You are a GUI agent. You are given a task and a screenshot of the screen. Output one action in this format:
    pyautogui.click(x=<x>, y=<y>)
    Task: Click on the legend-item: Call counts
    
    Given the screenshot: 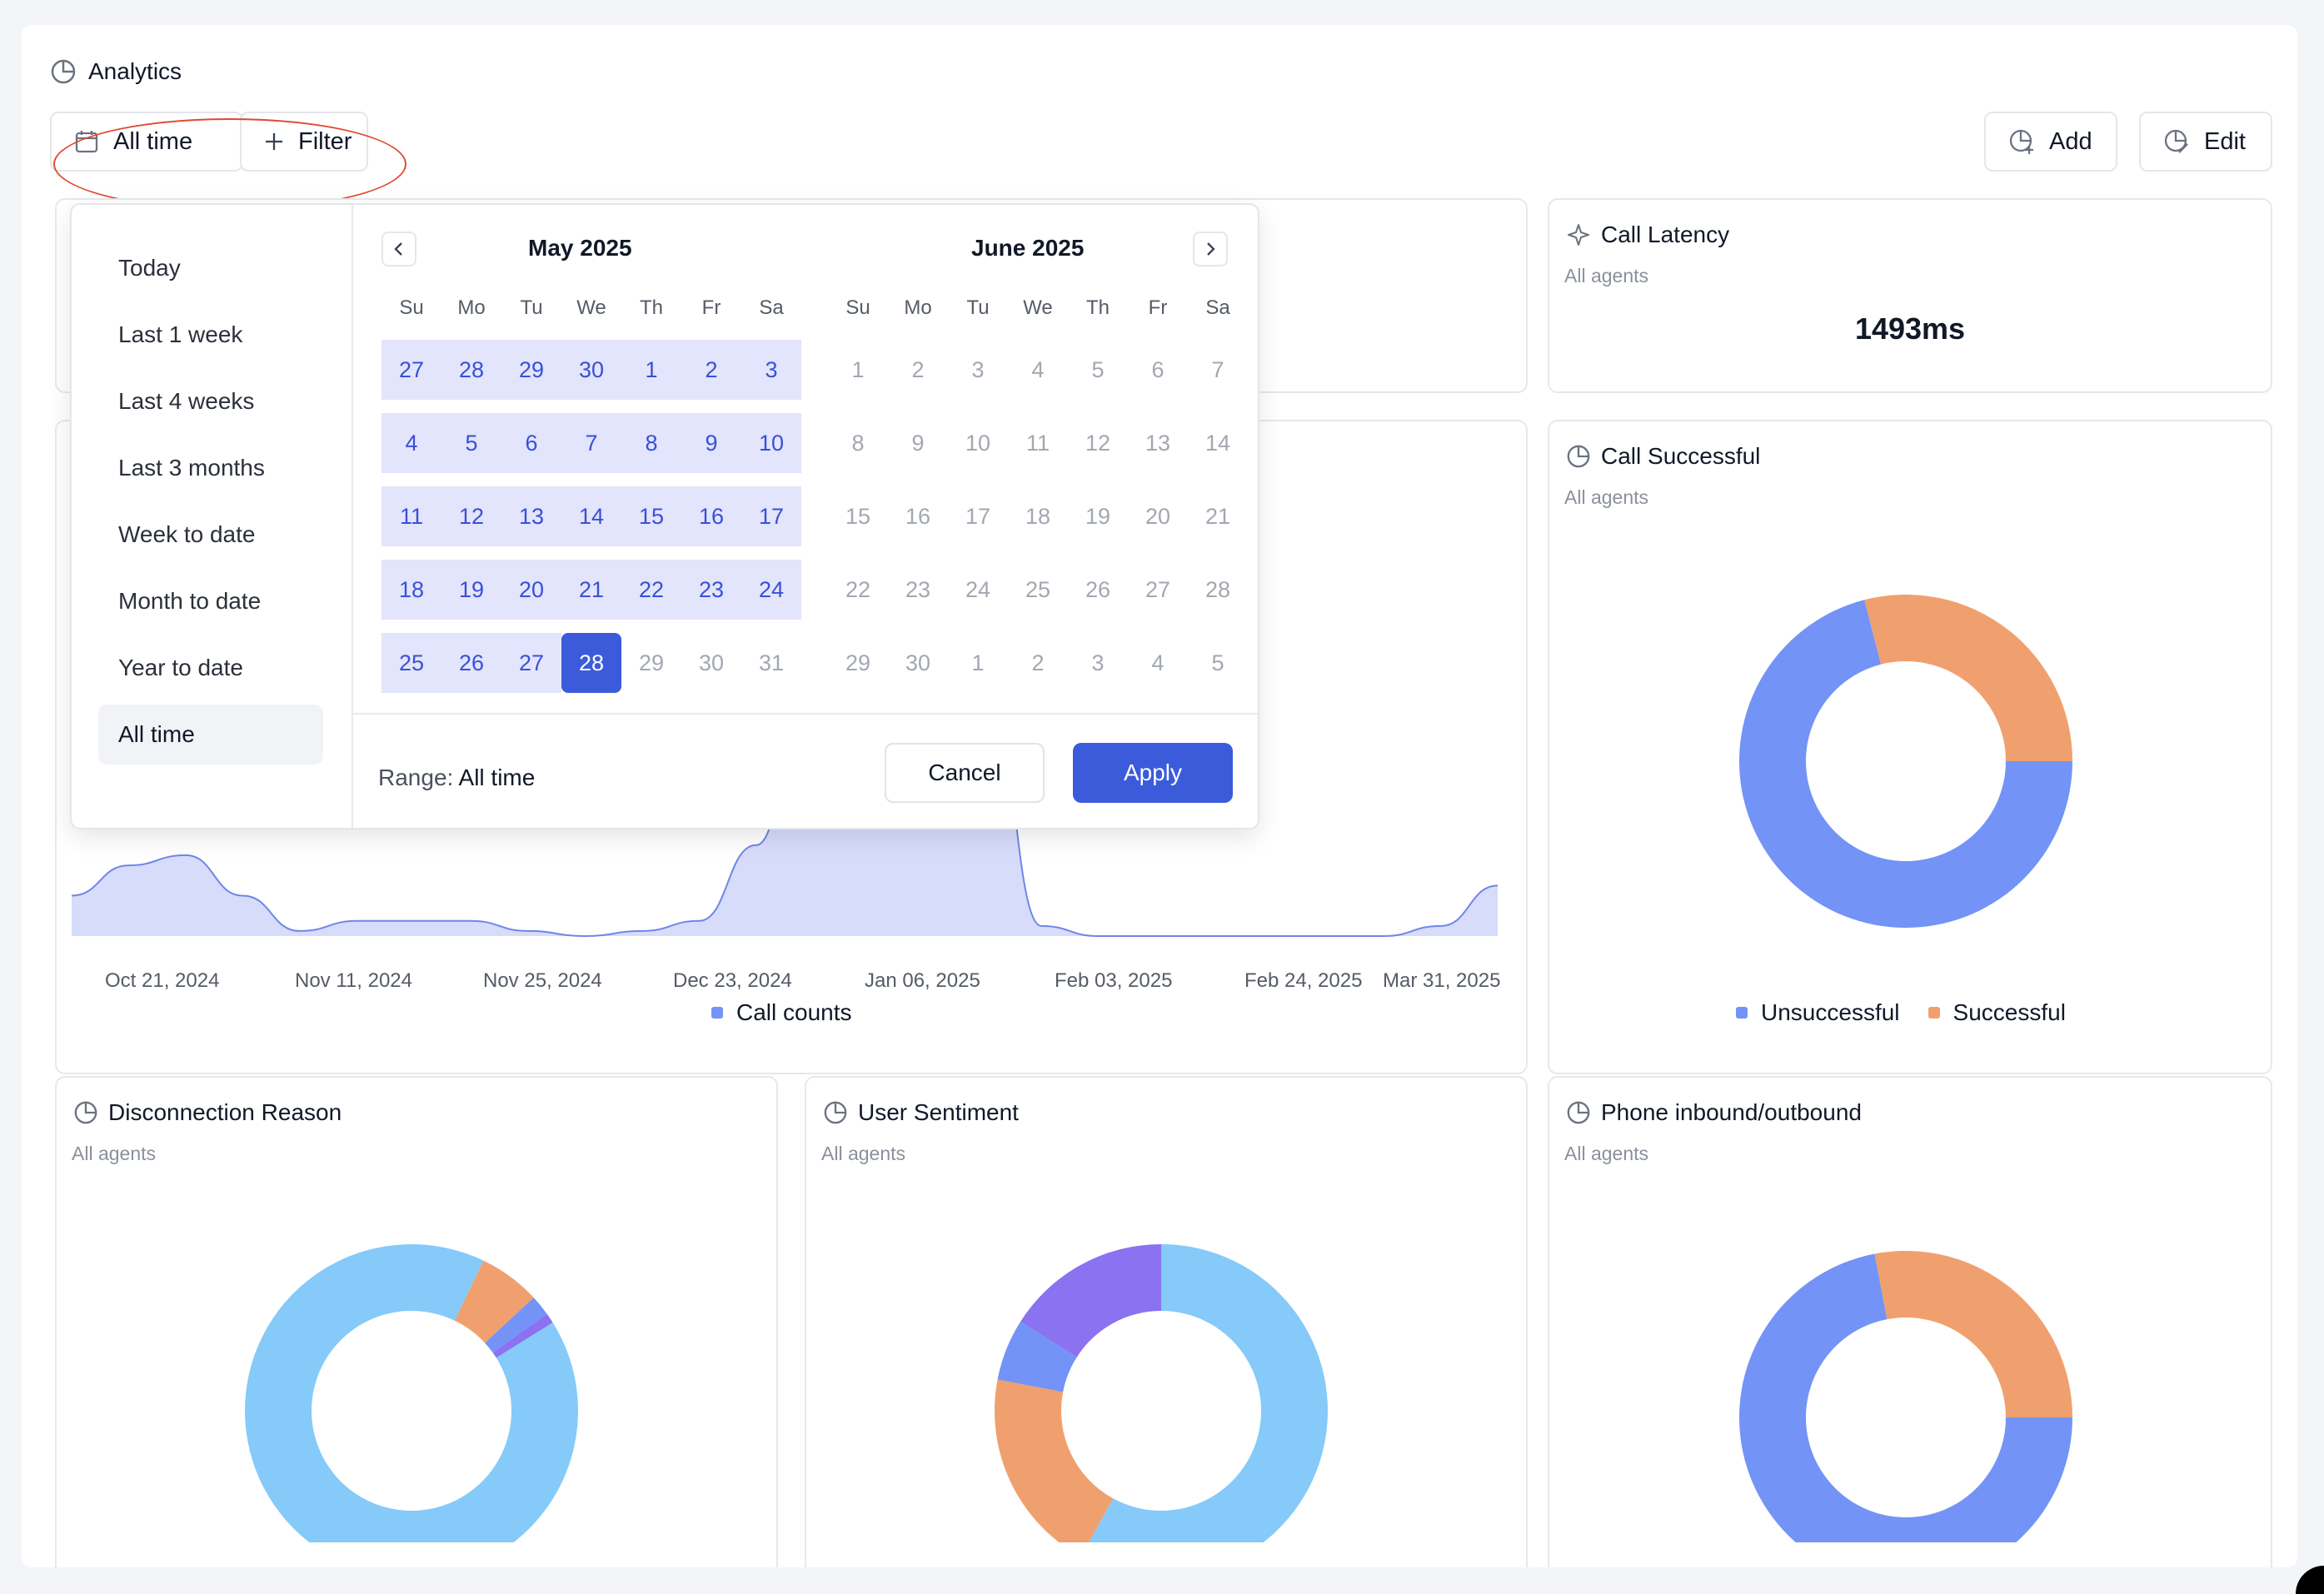 What is the action you would take?
    pyautogui.click(x=781, y=1013)
    